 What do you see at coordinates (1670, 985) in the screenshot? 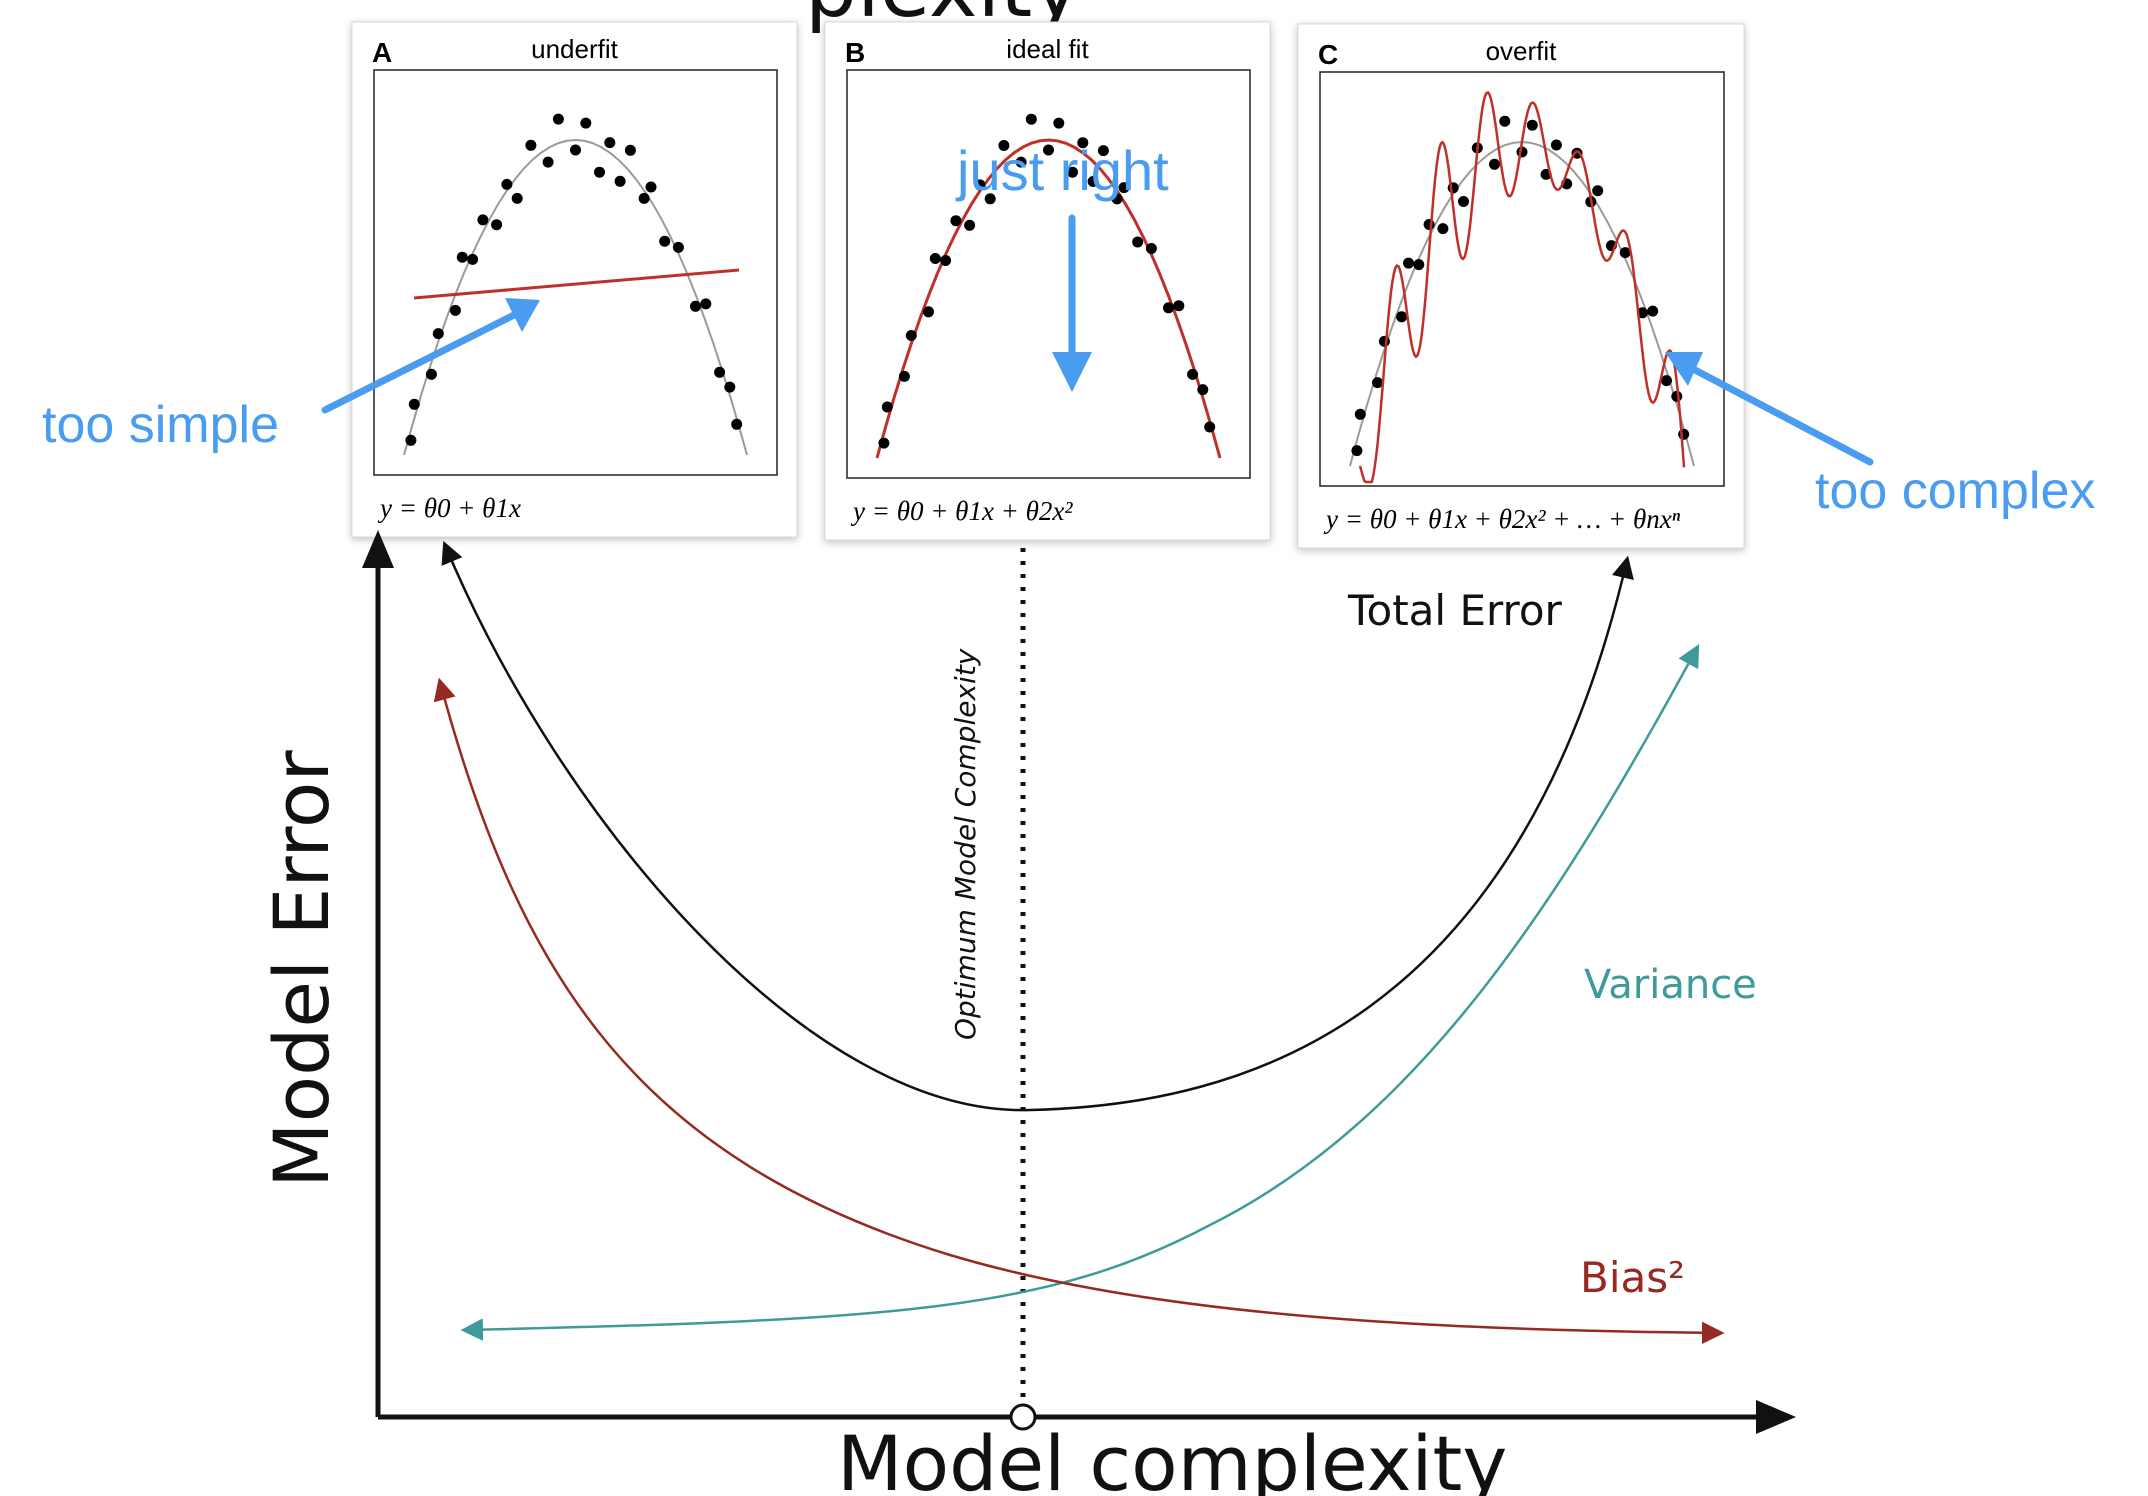
I see `variance-label: Variance` at bounding box center [1670, 985].